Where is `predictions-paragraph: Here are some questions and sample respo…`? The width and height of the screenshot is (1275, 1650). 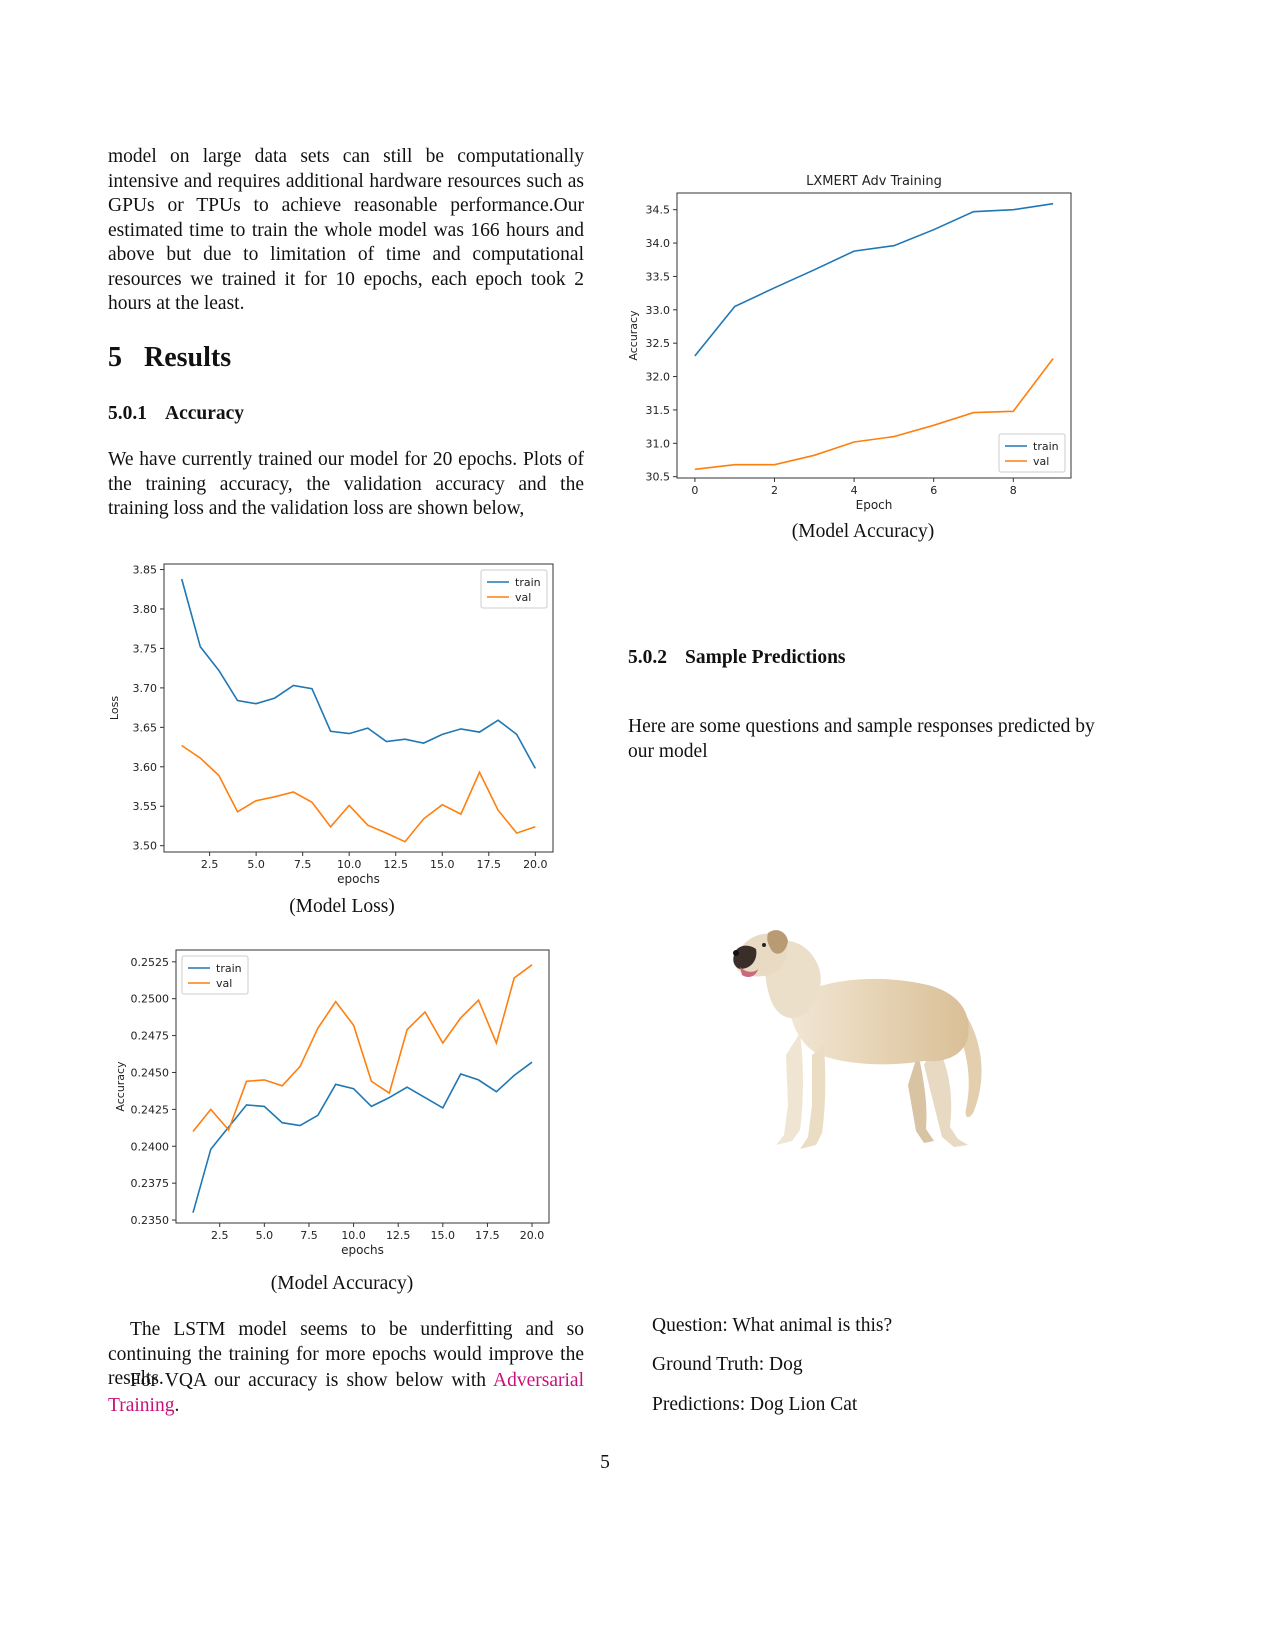 predictions-paragraph: Here are some questions and sample respo… is located at coordinates (861, 739).